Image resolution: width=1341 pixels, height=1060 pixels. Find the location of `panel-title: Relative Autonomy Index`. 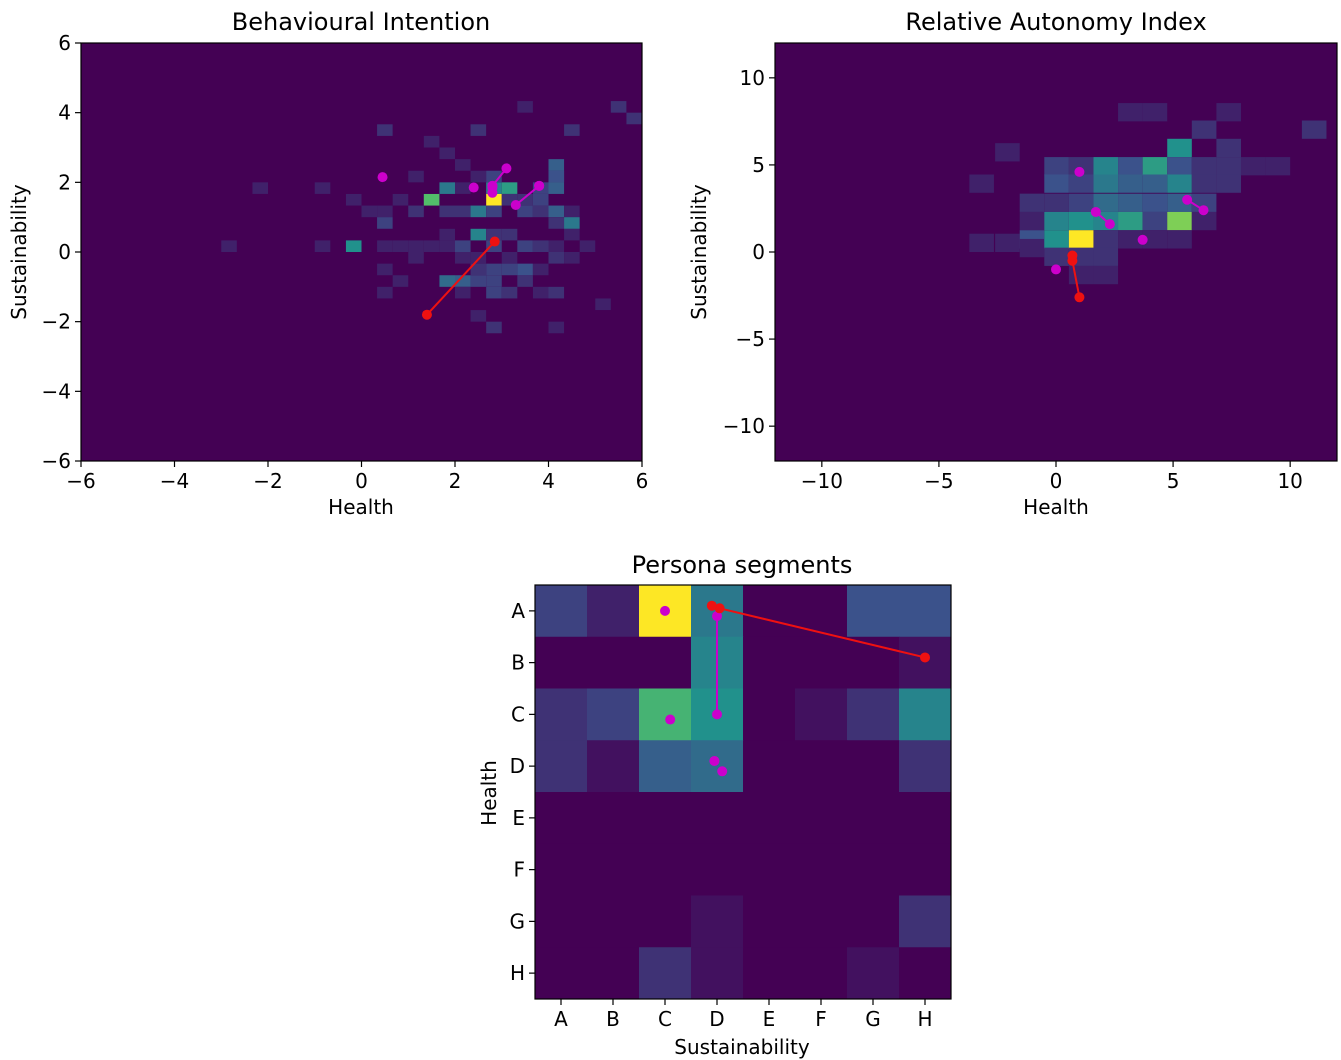

panel-title: Relative Autonomy Index is located at coordinates (1055, 22).